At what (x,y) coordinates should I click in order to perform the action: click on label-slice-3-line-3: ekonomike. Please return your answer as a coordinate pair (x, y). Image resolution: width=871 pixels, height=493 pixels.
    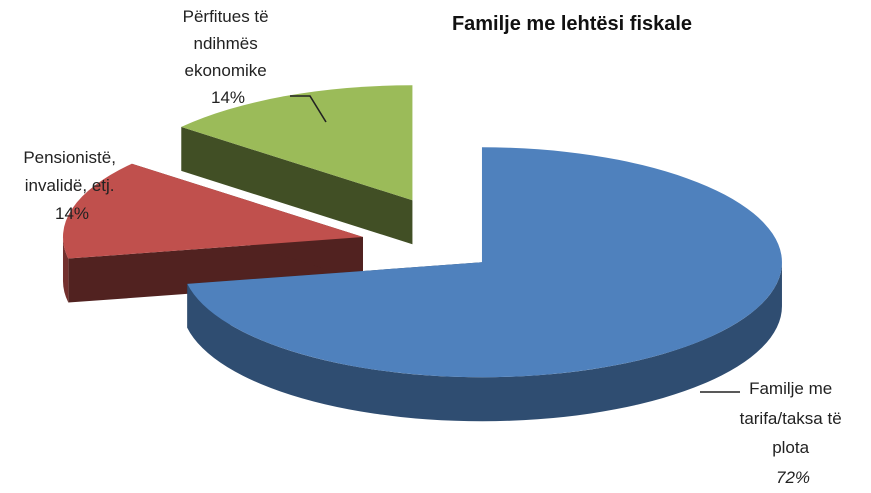
    Looking at the image, I should click on (226, 70).